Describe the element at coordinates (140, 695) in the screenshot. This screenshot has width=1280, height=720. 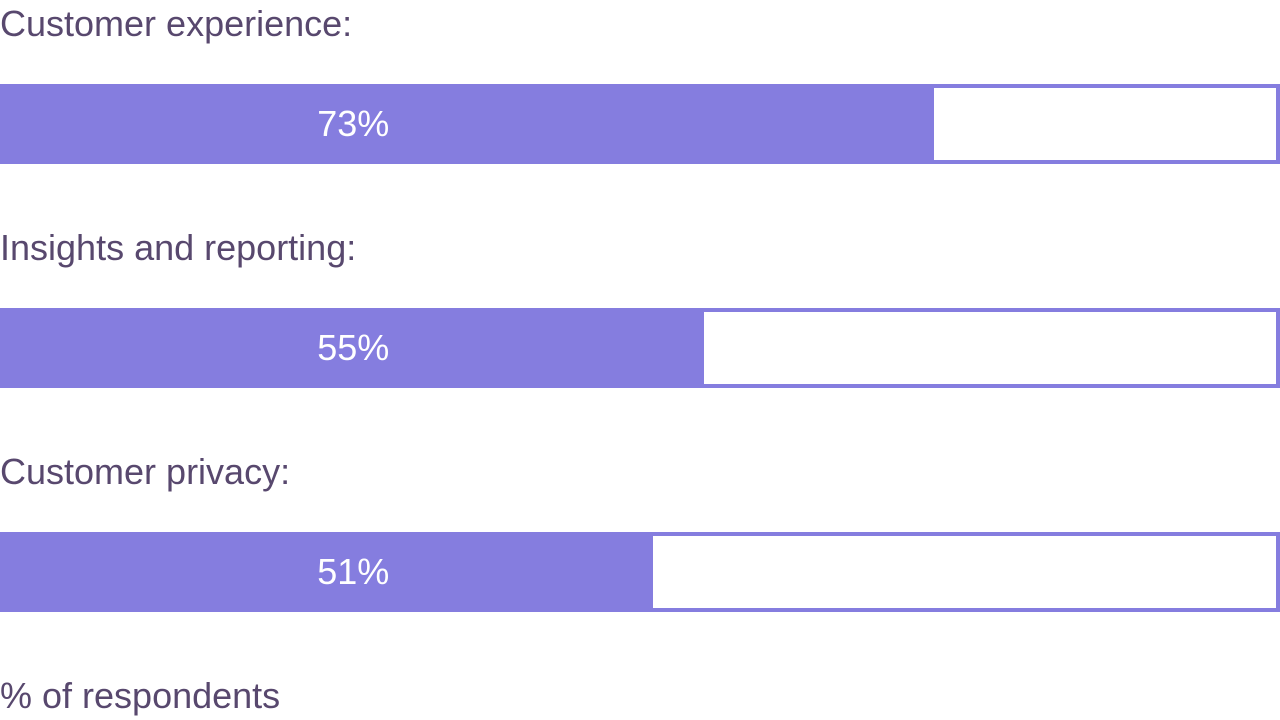
I see `footer-label: % of respondents` at that location.